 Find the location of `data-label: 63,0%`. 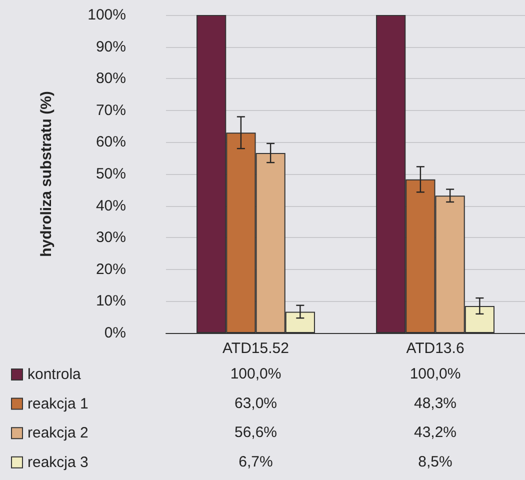

data-label: 63,0% is located at coordinates (256, 403).